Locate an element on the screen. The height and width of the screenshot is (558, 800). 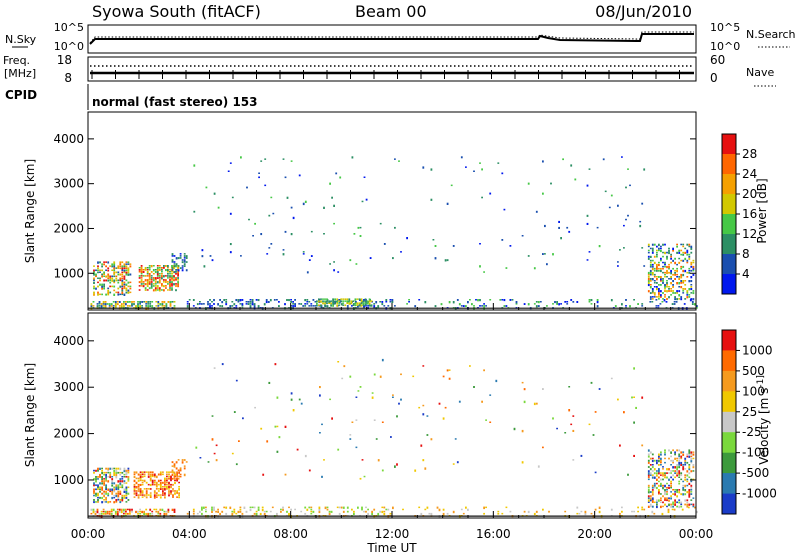
colorbar-frame is located at coordinates (729, 422).